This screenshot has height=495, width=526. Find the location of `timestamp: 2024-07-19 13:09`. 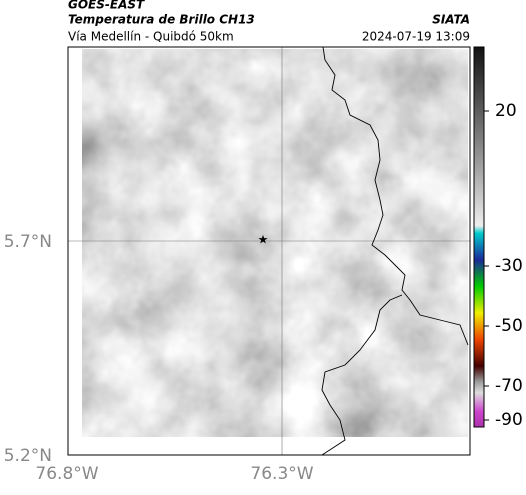

timestamp: 2024-07-19 13:09 is located at coordinates (416, 37).